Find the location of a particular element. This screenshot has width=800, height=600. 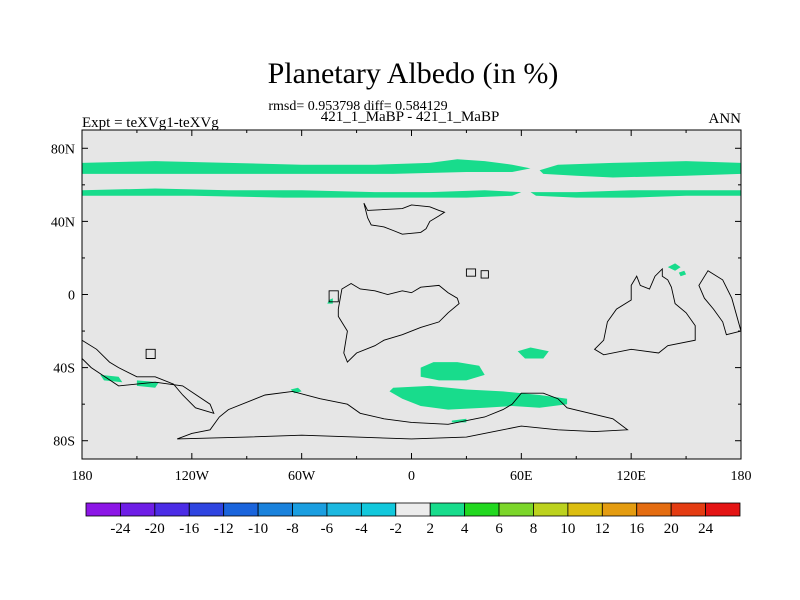

colorbar-label: -12 is located at coordinates (224, 529).